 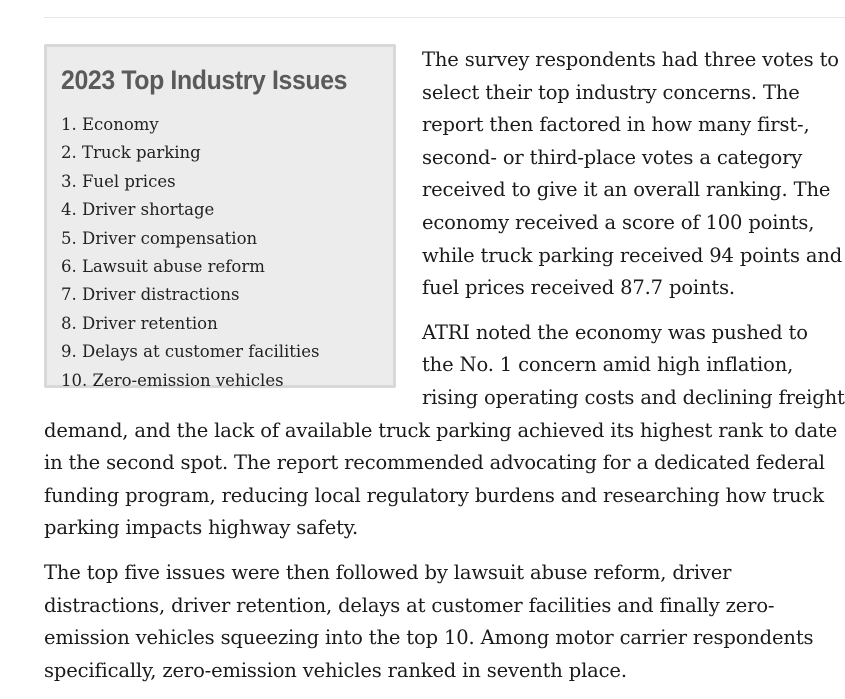 What do you see at coordinates (110, 124) in the screenshot?
I see `issue-item-1: 1. Economy` at bounding box center [110, 124].